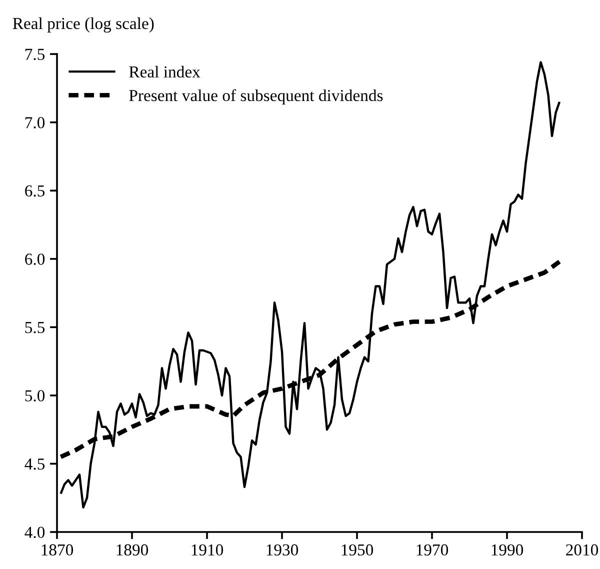  Describe the element at coordinates (34, 532) in the screenshot. I see `y-tick-label: 4.0` at that location.